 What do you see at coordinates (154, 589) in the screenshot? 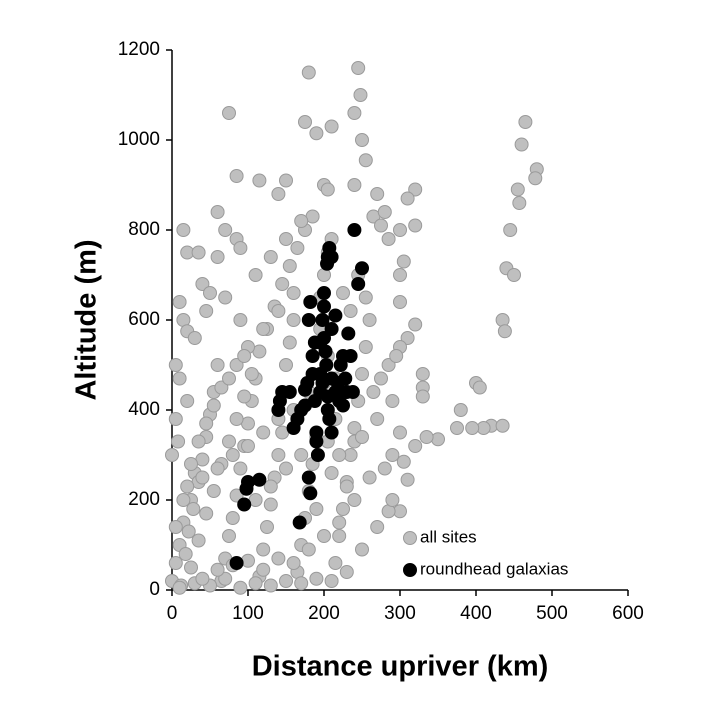
I see `y-tick-label: 0` at bounding box center [154, 589].